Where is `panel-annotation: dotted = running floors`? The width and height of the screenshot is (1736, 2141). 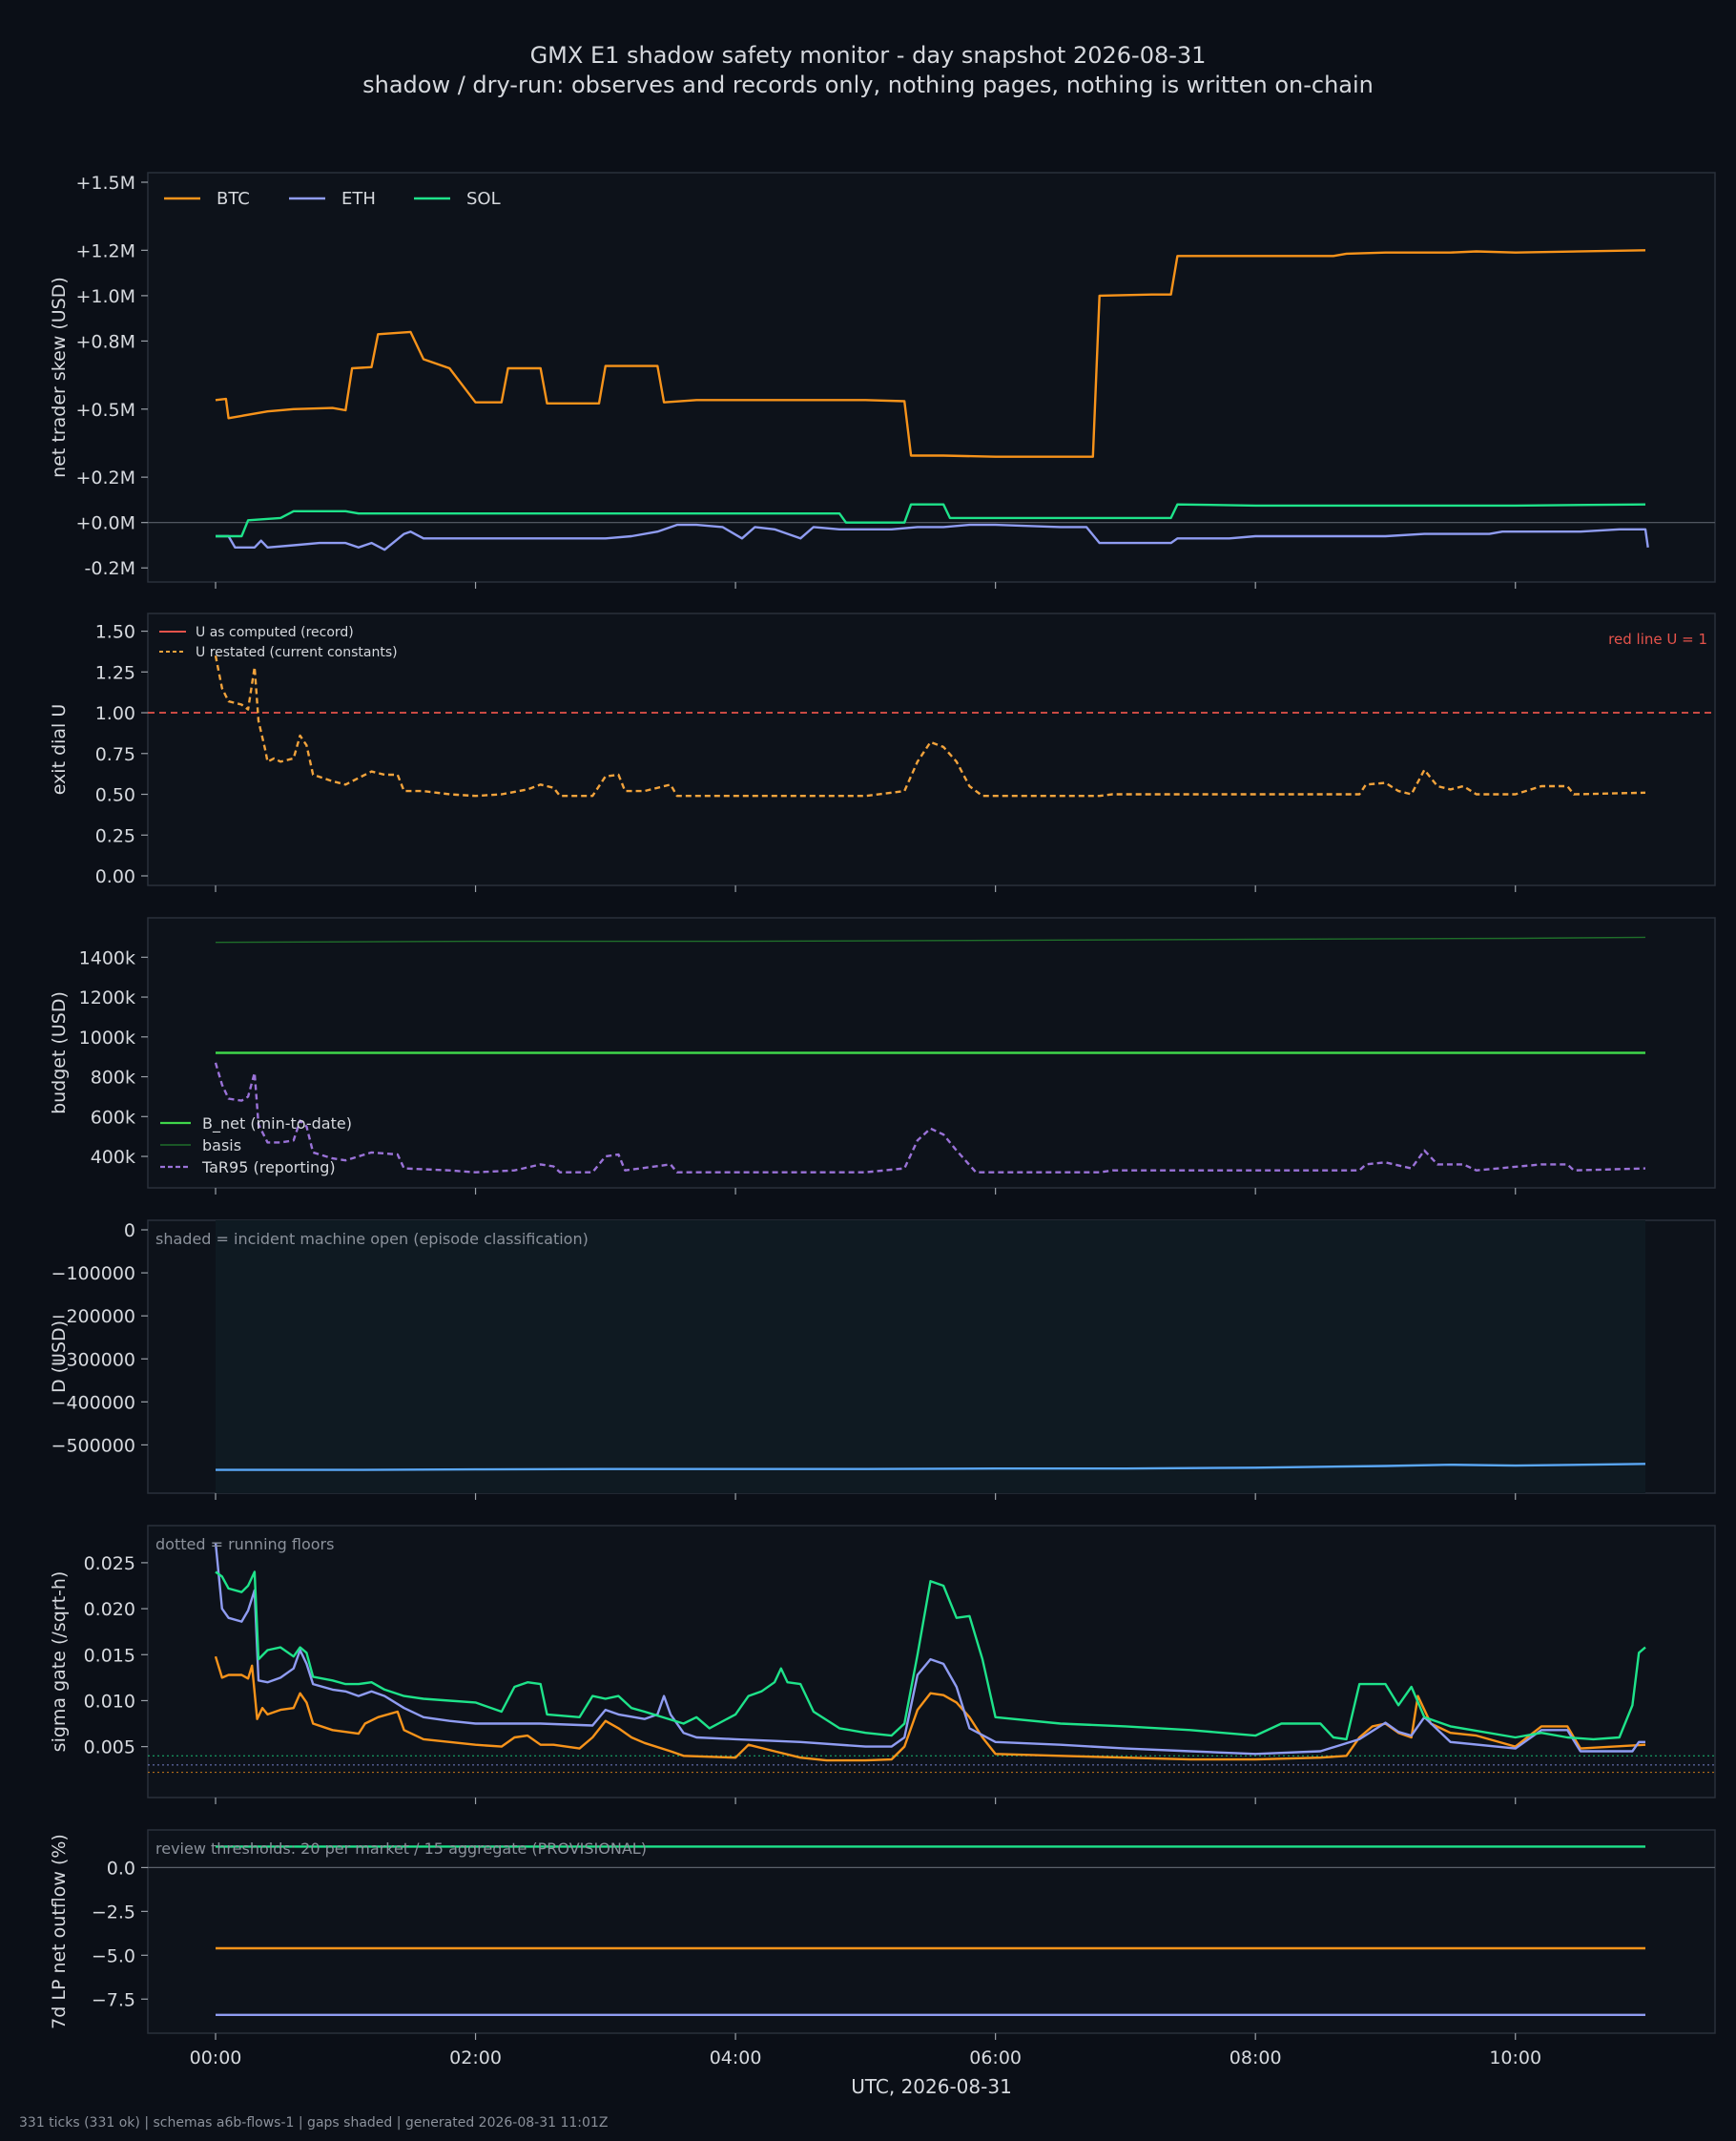 panel-annotation: dotted = running floors is located at coordinates (244, 1544).